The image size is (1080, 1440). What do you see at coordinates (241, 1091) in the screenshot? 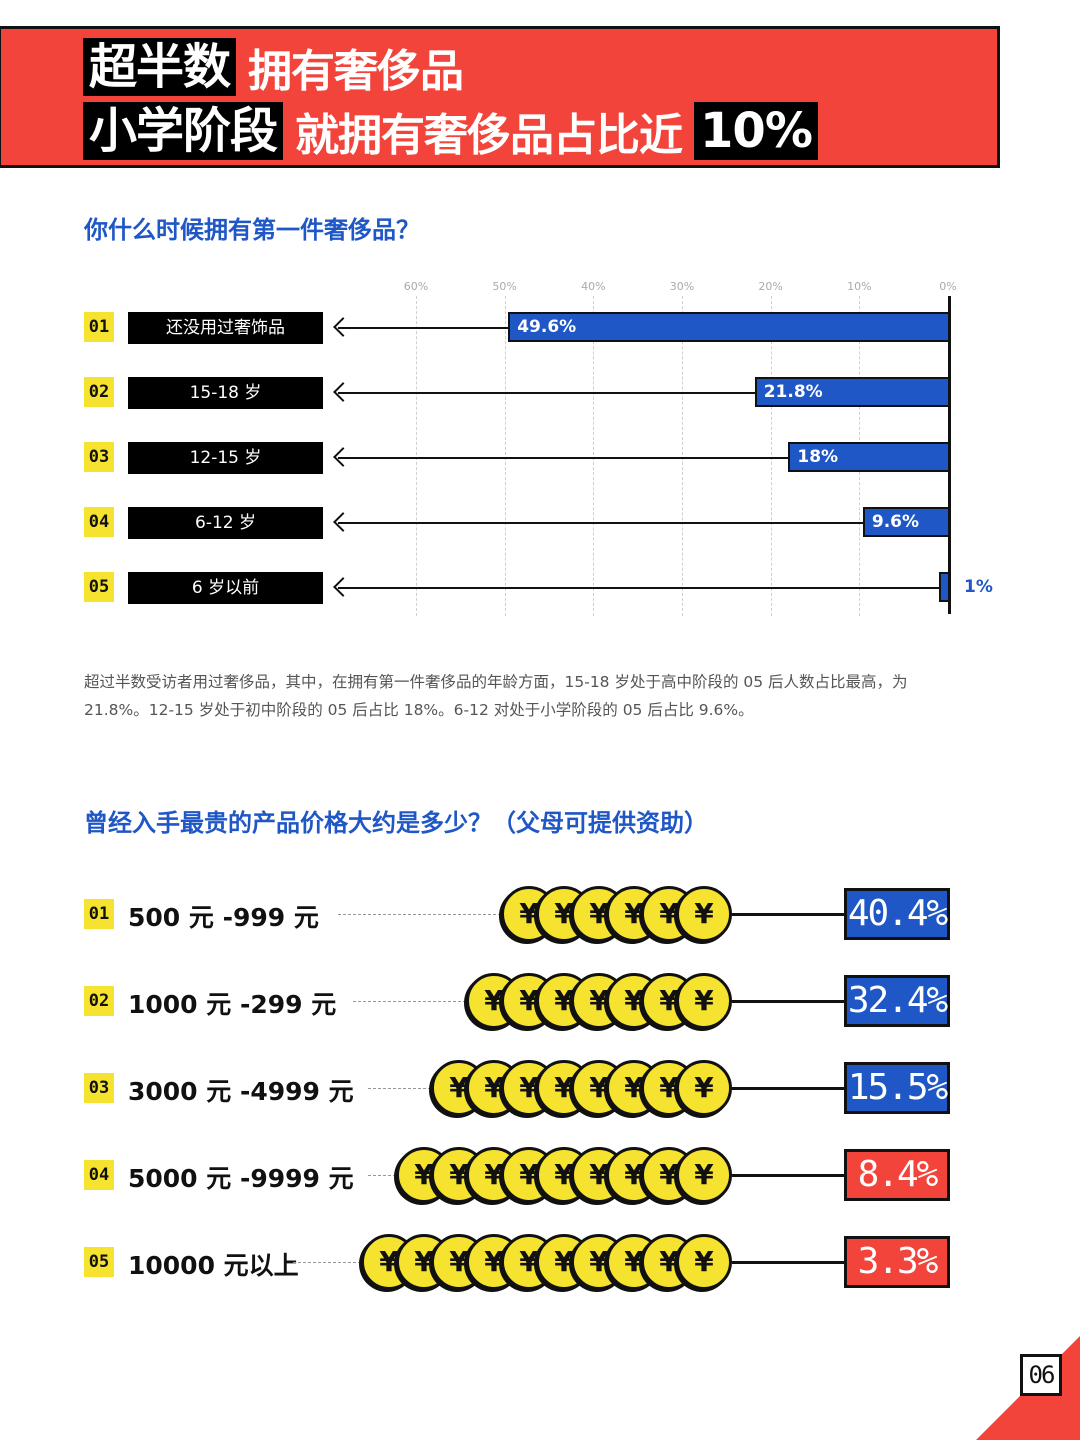
I see `price-range-label: 3000 元 -4999 元` at bounding box center [241, 1091].